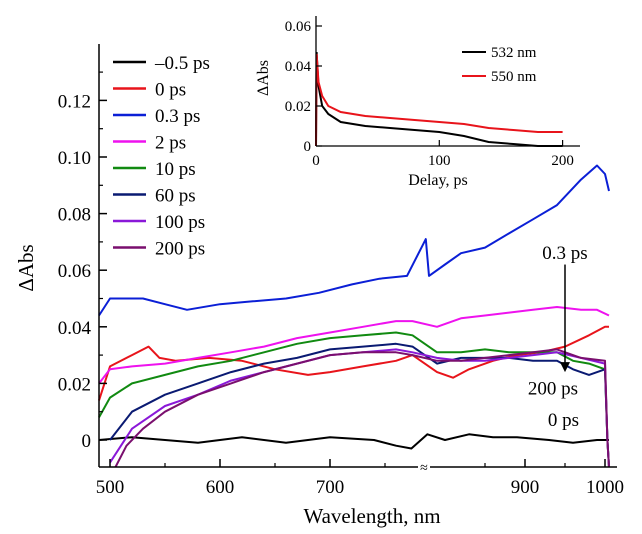 This screenshot has width=642, height=534. Describe the element at coordinates (263, 78) in the screenshot. I see `inset-y-axis-title: ΔAbs` at that location.